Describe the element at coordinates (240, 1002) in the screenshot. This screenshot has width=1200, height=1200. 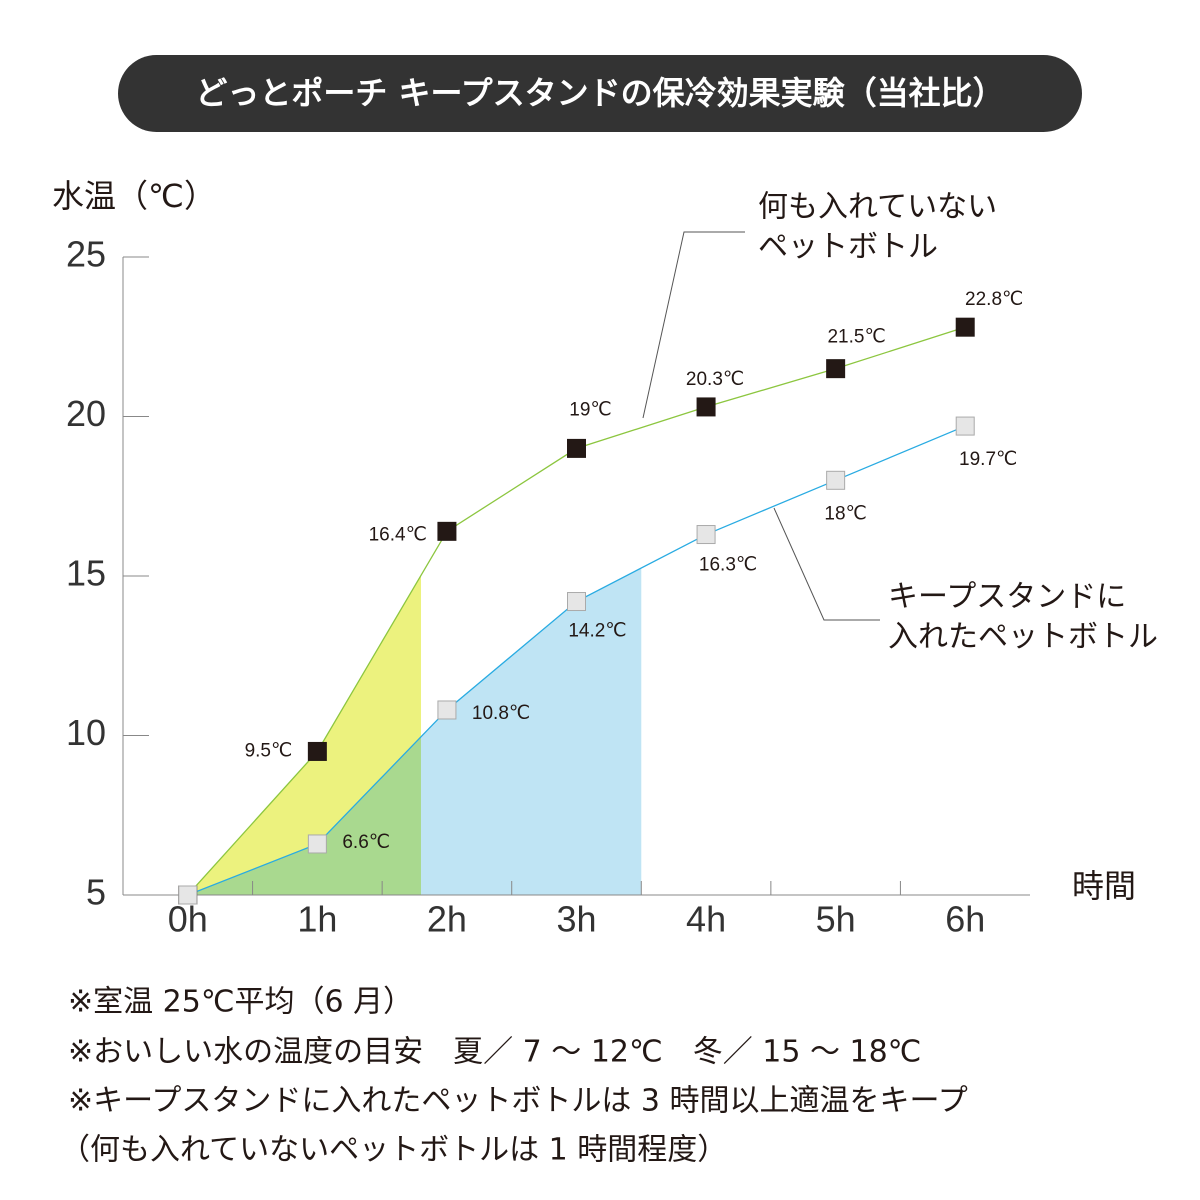
I see `note: ※室温 25℃平均（6 月）` at that location.